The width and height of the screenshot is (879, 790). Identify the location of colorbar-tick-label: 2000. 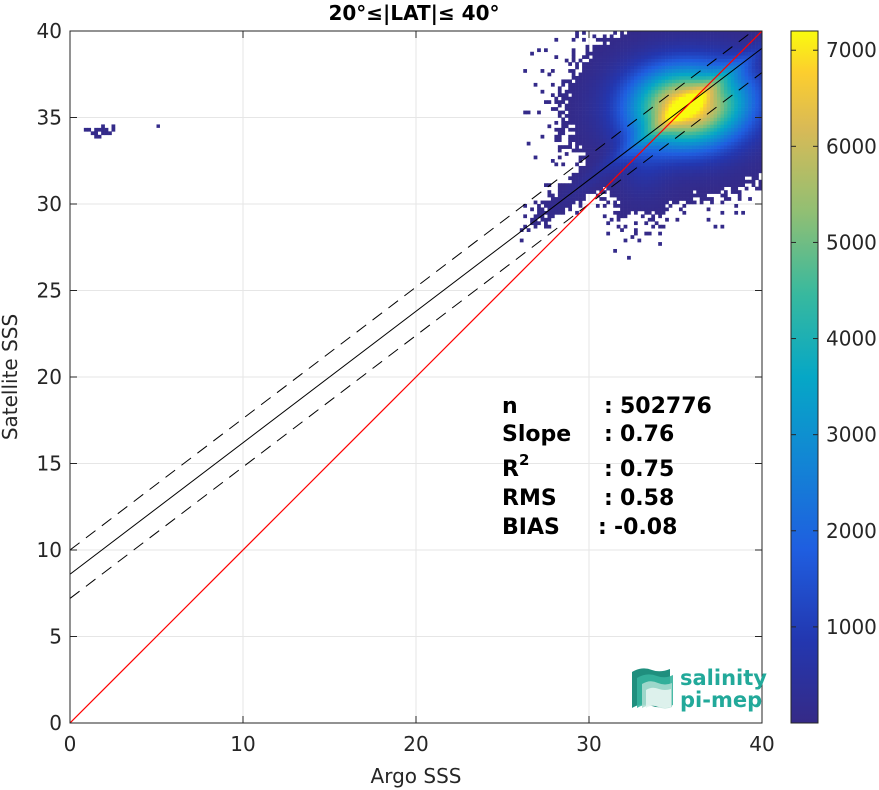
(851, 531).